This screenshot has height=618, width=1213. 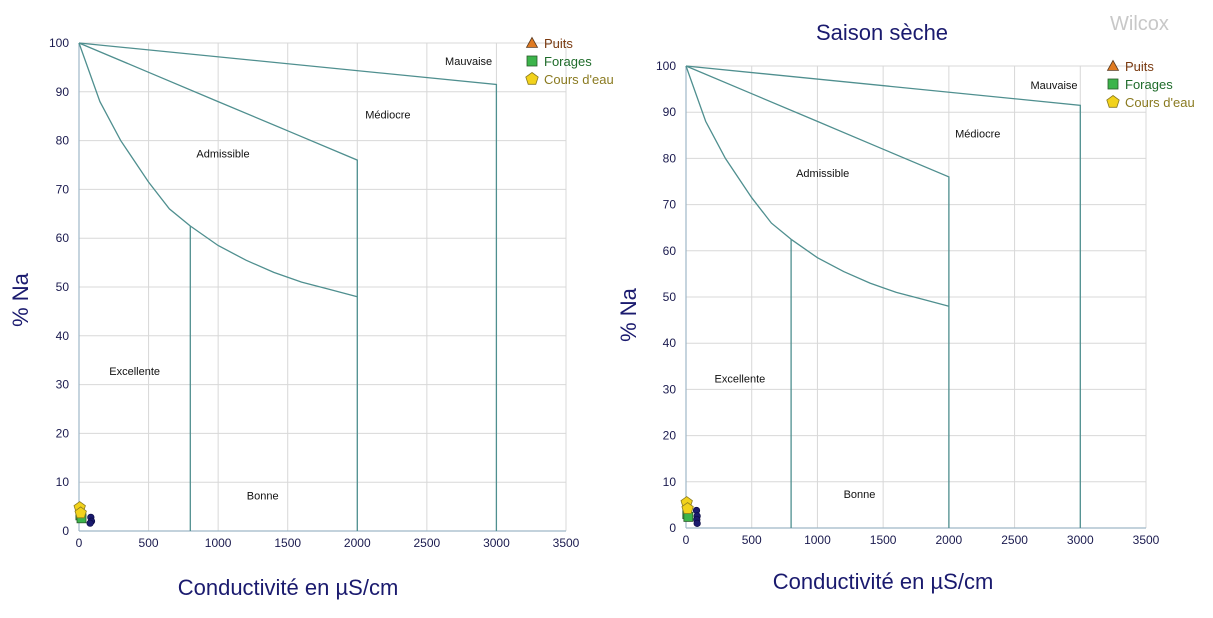 I want to click on chart-title: Saison sèche, so click(x=882, y=32).